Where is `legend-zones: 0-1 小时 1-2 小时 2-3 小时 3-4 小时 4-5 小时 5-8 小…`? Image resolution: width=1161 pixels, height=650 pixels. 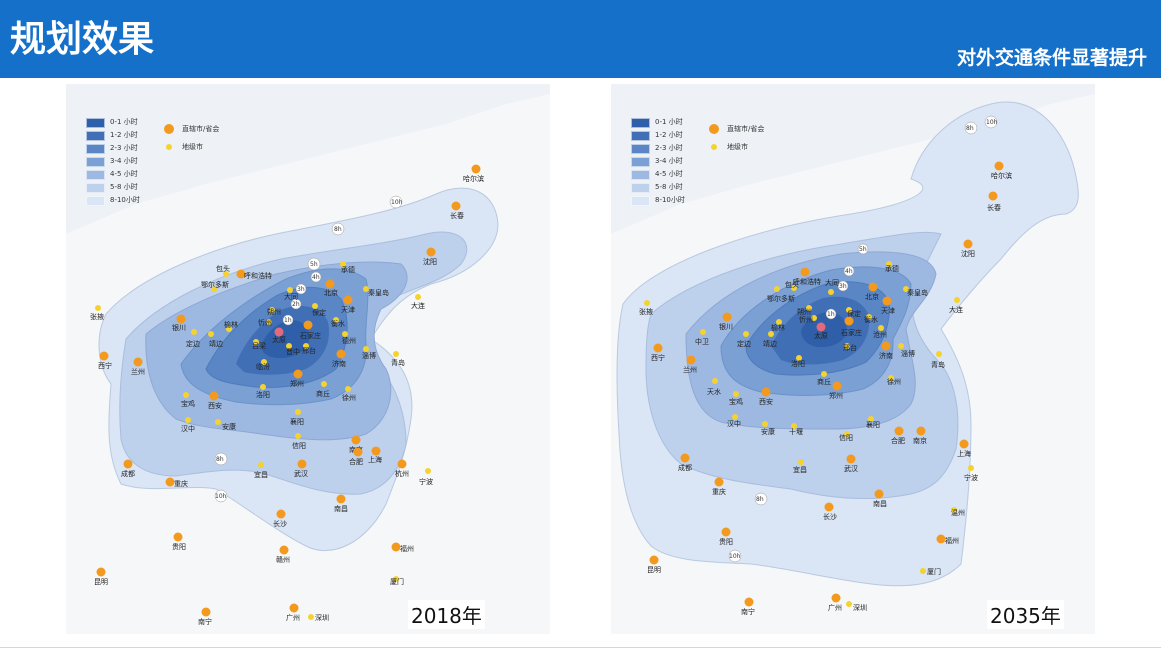
legend-zones: 0-1 小时 1-2 小时 2-3 小时 3-4 小时 4-5 小时 5-8 小… is located at coordinates (658, 161).